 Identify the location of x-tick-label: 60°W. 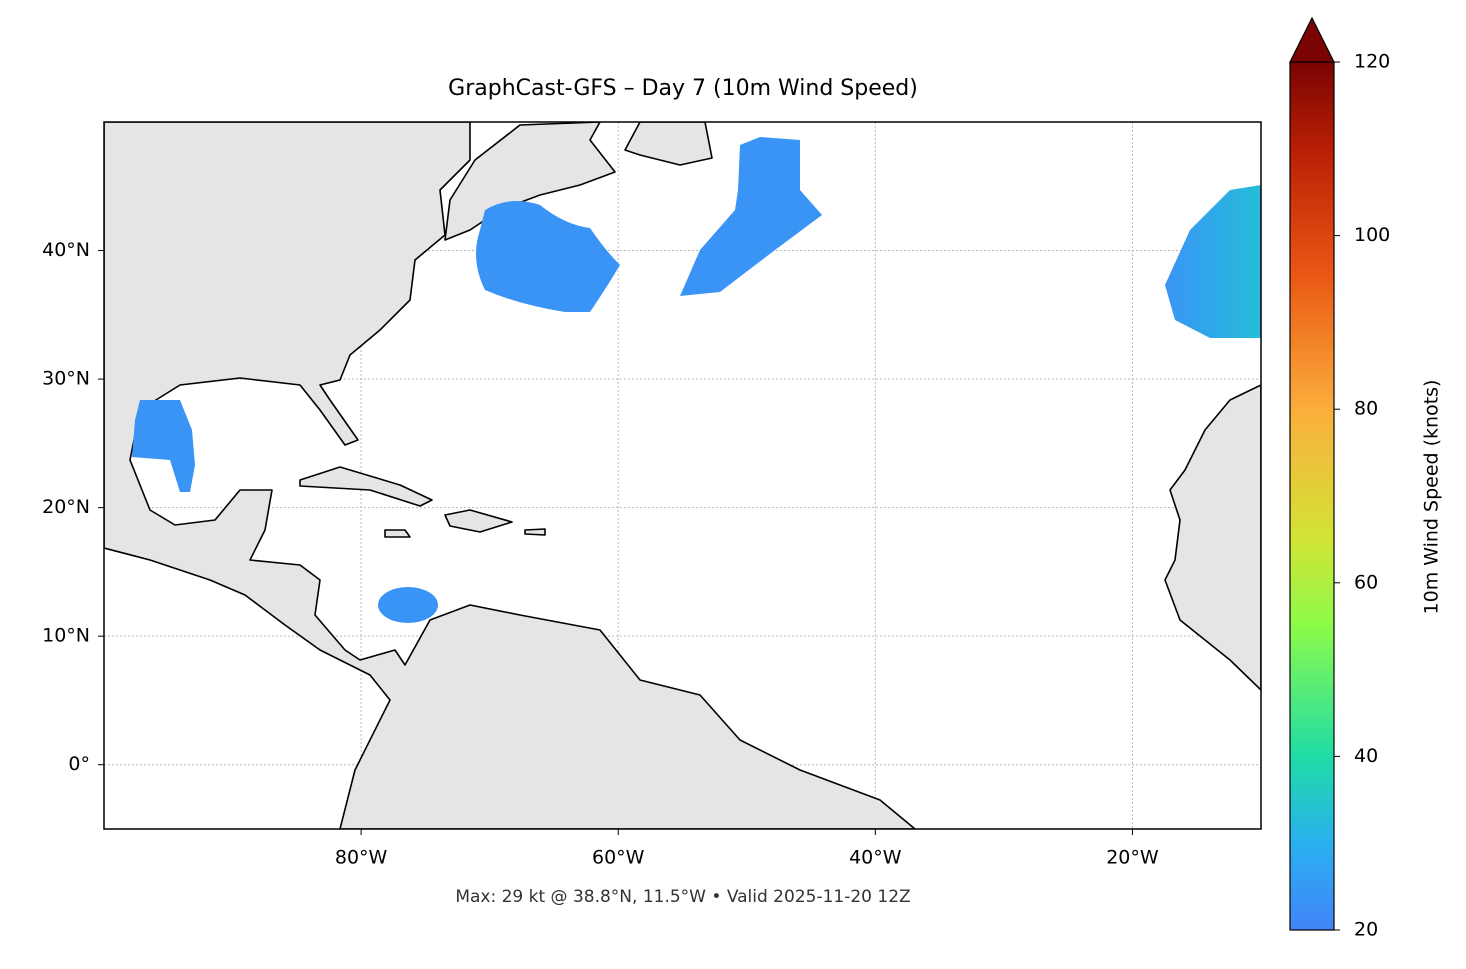
(618, 858).